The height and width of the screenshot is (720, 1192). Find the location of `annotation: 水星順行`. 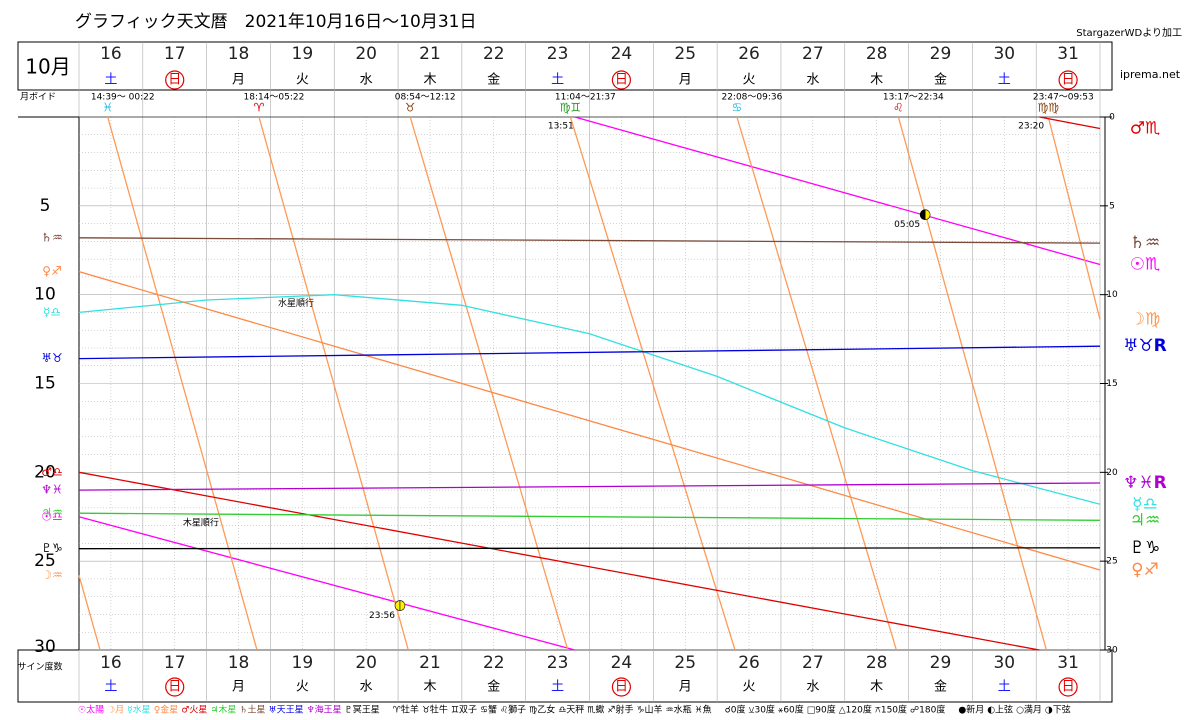

annotation: 水星順行 is located at coordinates (296, 303).